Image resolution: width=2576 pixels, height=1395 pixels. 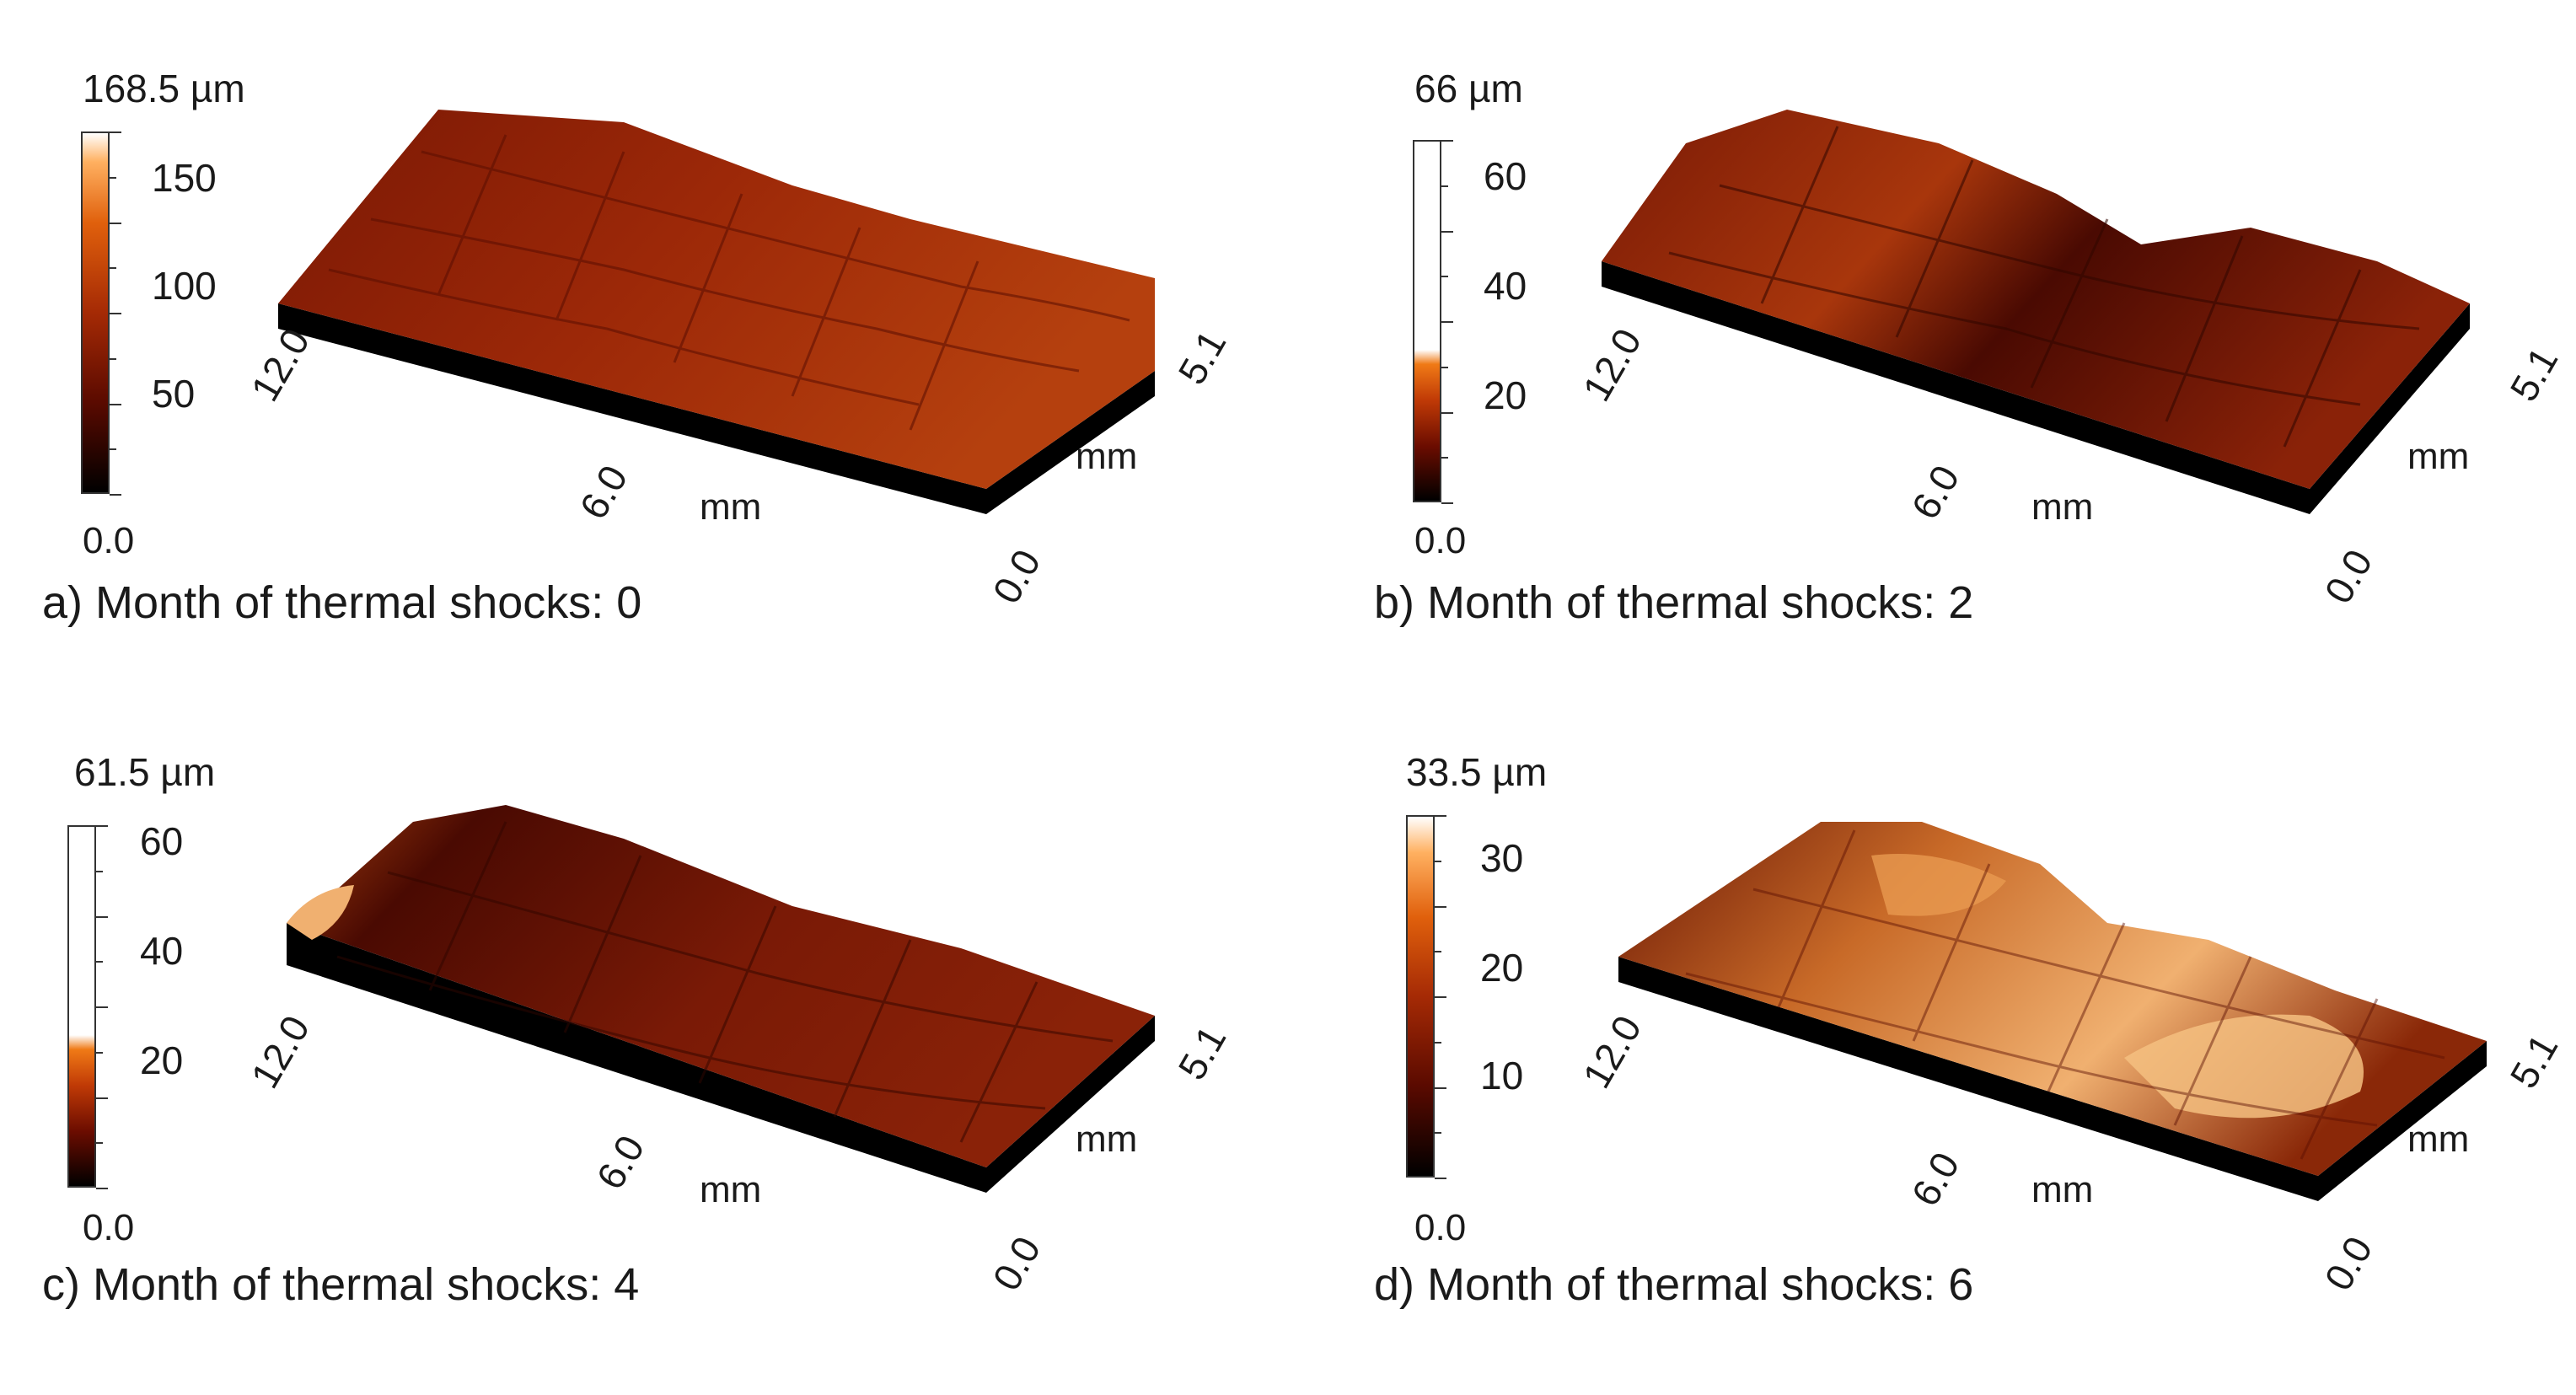 I want to click on colorbar-tick-label: 50, so click(x=174, y=394).